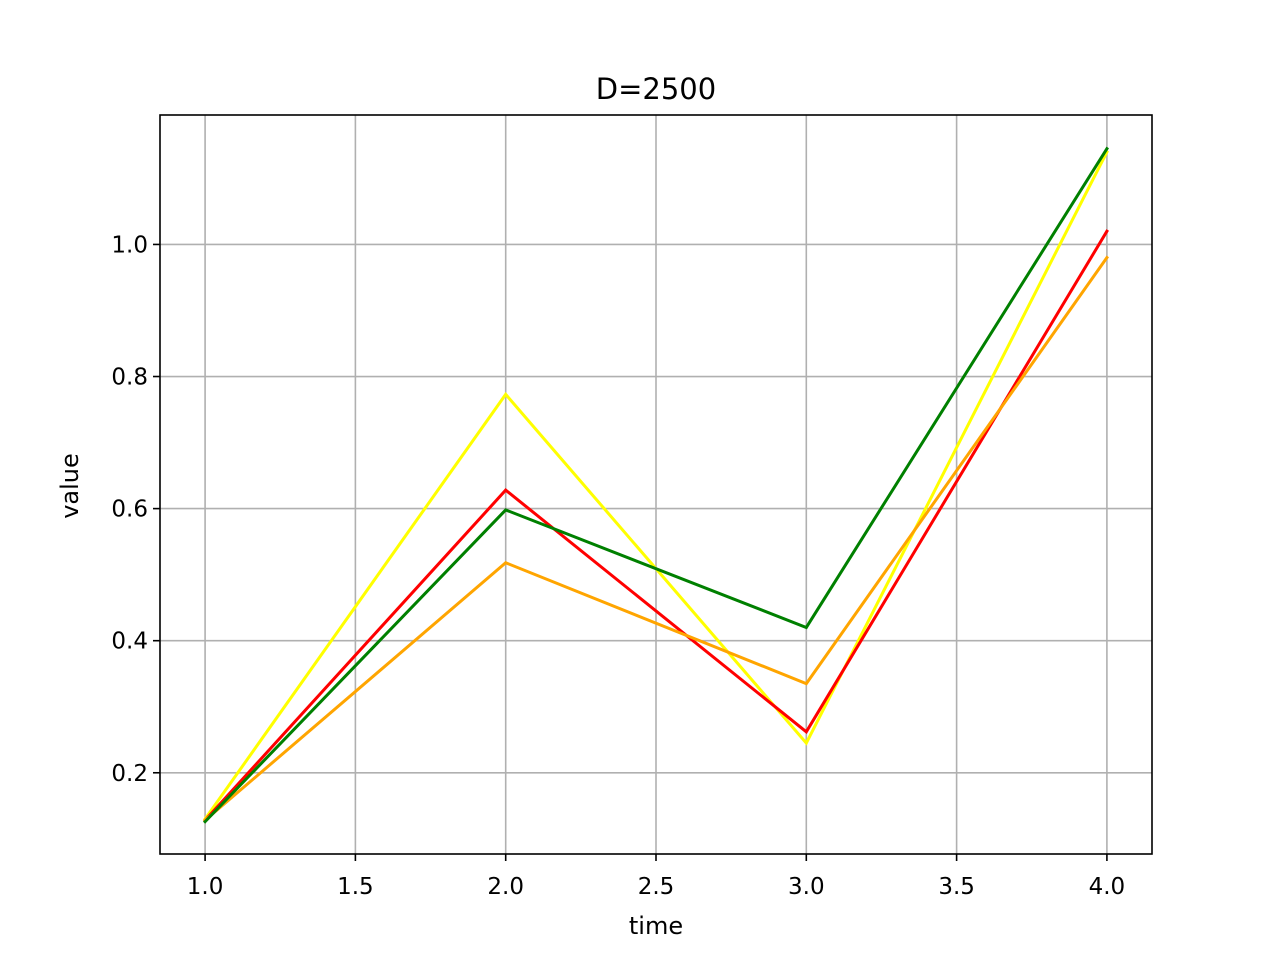  Describe the element at coordinates (355, 887) in the screenshot. I see `x-tick-label: 1.5` at that location.